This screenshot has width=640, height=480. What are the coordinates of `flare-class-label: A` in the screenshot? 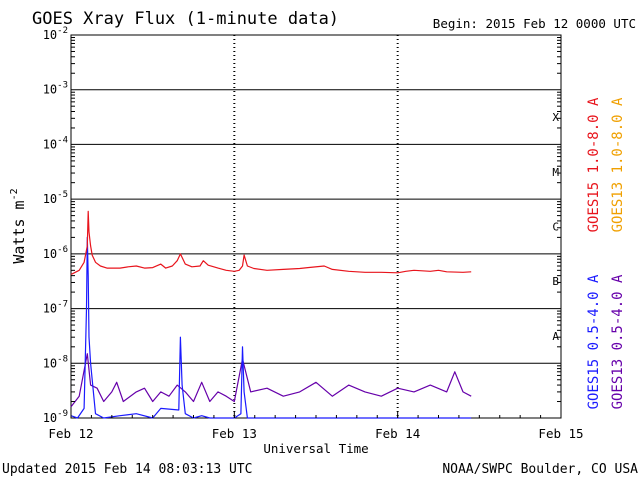 It's located at (555, 336).